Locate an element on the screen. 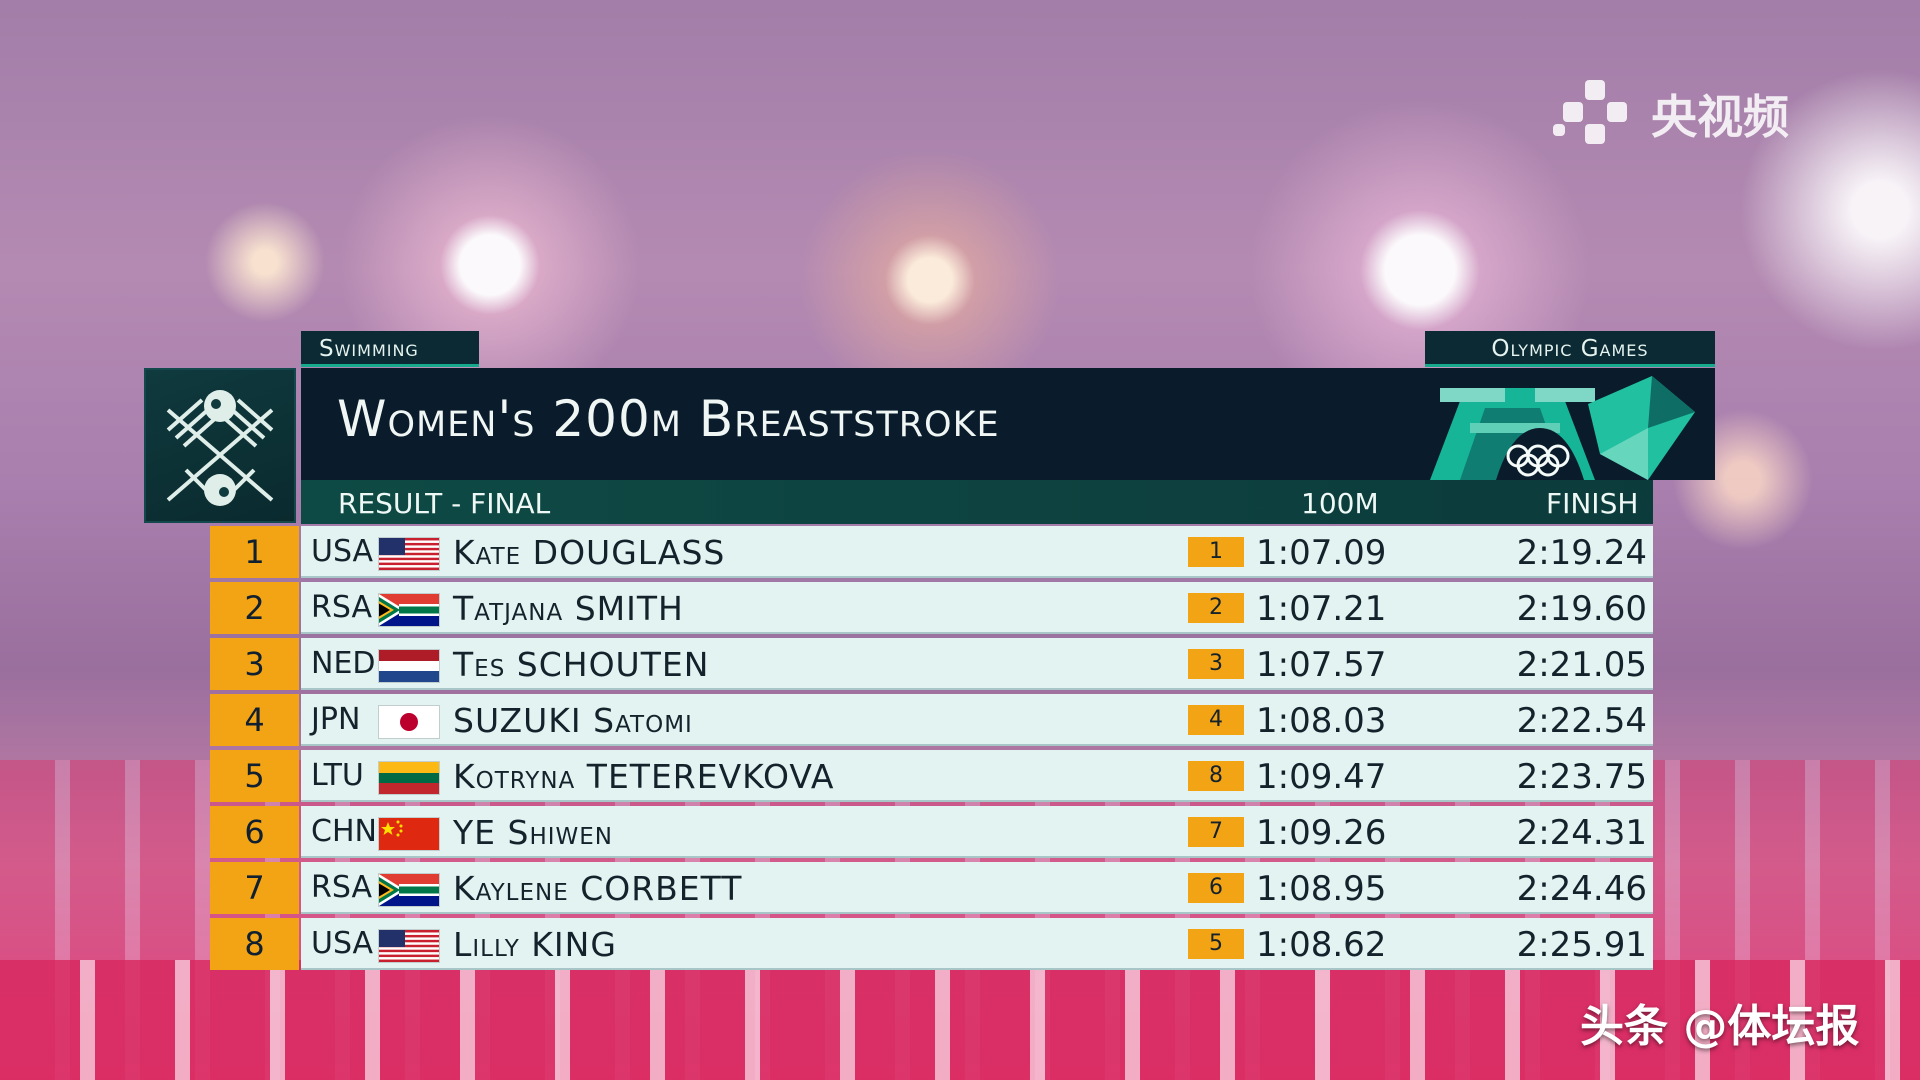  result-row: 7 RSA Kaylene CORBETT 6 1:08.95 2:24.46 is located at coordinates (931, 888).